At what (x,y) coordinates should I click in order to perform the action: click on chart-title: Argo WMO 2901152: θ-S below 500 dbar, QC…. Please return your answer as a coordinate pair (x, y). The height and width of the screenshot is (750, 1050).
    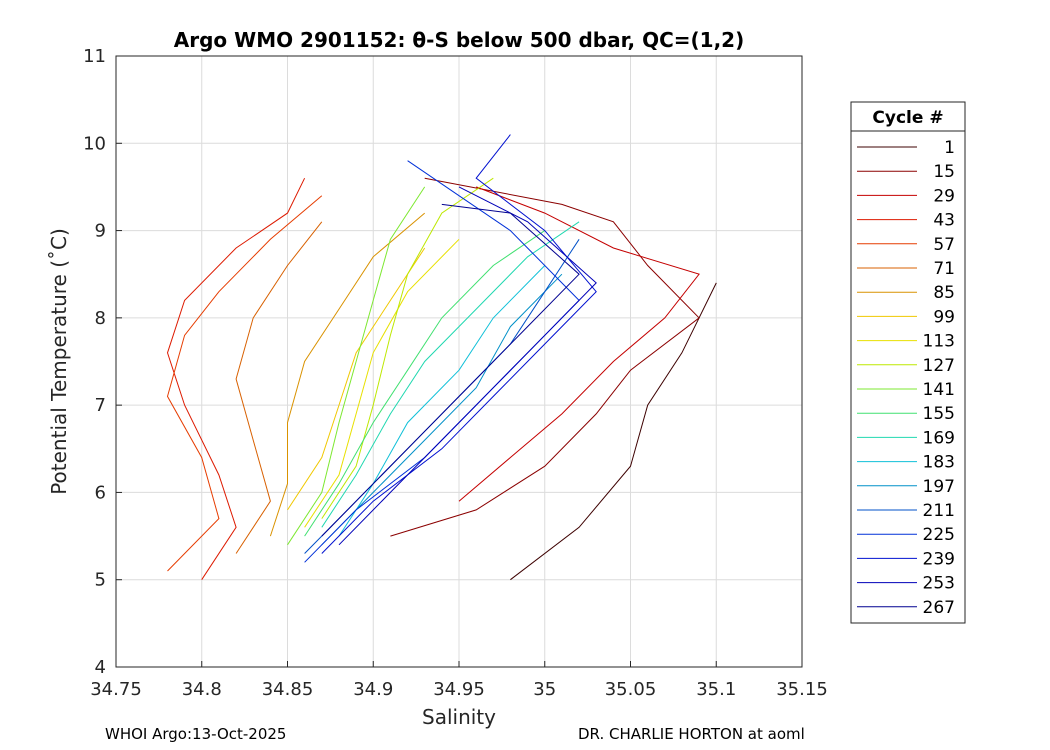
    Looking at the image, I should click on (459, 40).